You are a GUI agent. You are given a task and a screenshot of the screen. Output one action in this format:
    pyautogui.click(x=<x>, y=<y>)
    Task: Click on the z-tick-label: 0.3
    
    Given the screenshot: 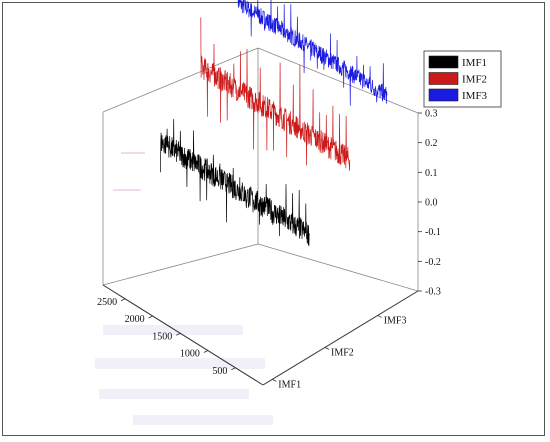 What is the action you would take?
    pyautogui.click(x=431, y=114)
    